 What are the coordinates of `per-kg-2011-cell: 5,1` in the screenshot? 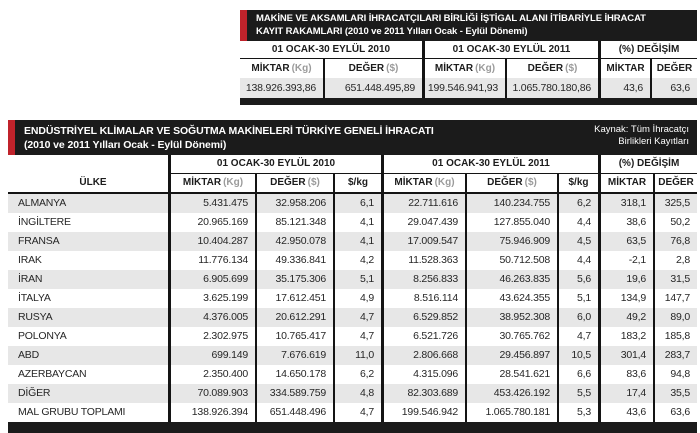 It's located at (577, 298).